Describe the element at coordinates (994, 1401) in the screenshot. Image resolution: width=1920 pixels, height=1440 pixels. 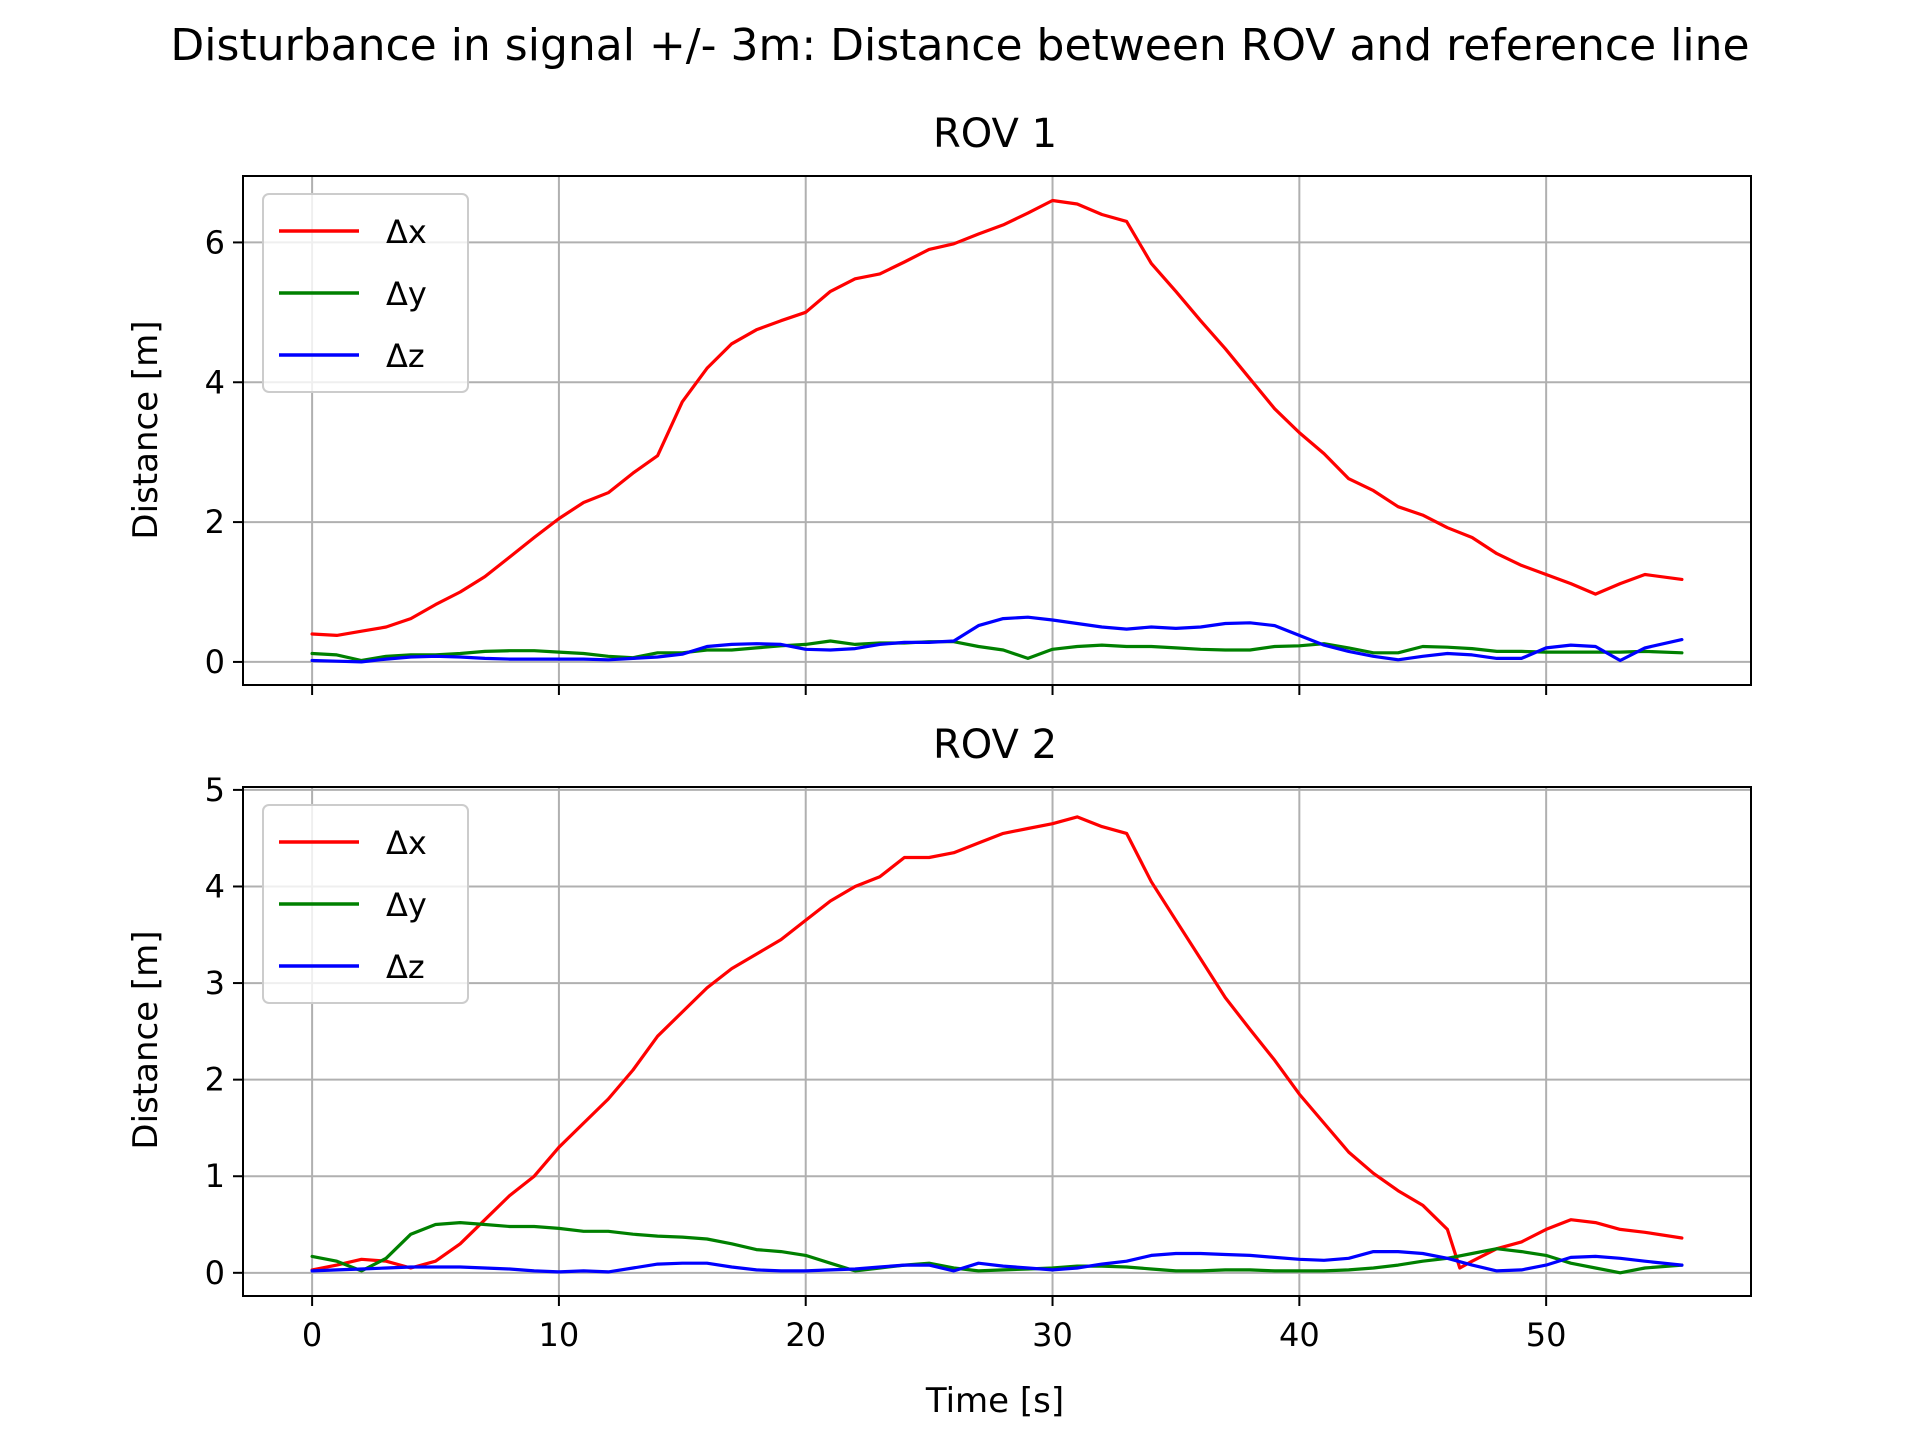
I see `x-axis-label: Time [s]` at that location.